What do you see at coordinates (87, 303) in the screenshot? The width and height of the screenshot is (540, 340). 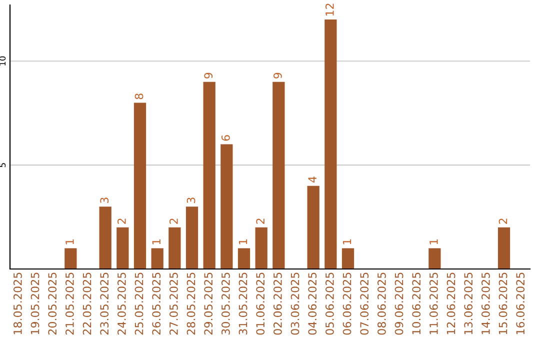 I see `x-tick-label: 22.05.2025` at bounding box center [87, 303].